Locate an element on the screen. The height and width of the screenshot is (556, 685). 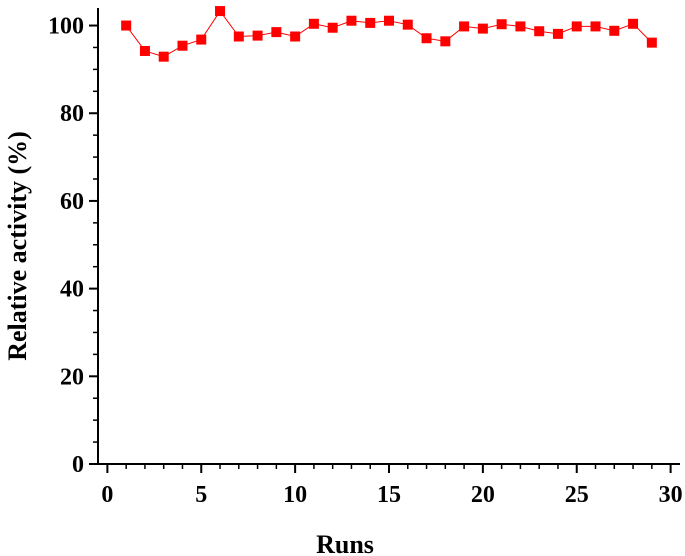
x-axis-title: Runs is located at coordinates (345, 543).